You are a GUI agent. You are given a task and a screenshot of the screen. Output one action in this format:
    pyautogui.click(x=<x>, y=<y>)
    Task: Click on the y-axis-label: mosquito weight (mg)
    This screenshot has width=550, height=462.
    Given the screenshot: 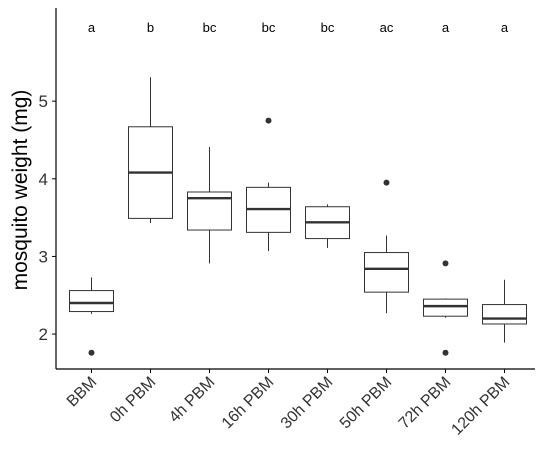 What is the action you would take?
    pyautogui.click(x=20, y=190)
    